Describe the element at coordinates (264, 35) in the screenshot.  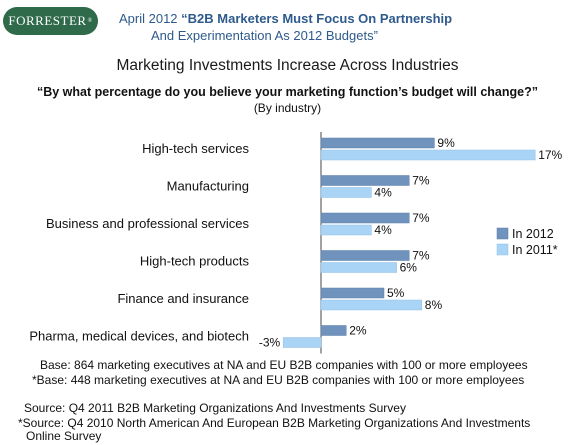
I see `report-title-line2: And Experimentation As 2012 Budgets”` at that location.